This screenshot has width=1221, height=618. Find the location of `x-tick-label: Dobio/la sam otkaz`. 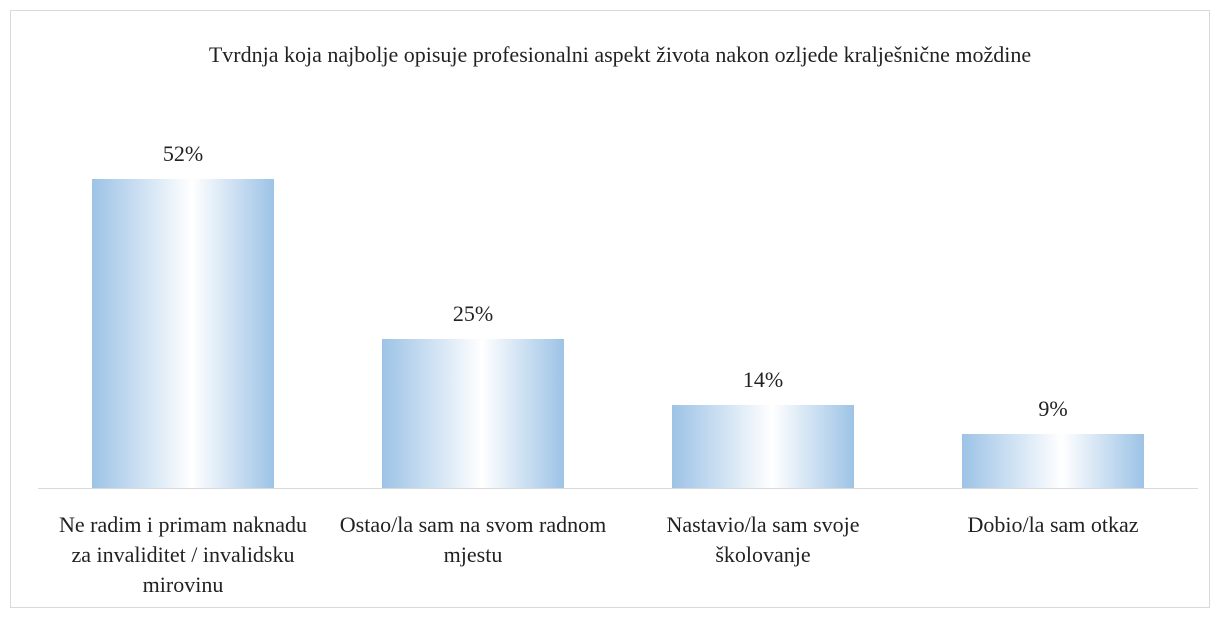

x-tick-label: Dobio/la sam otkaz is located at coordinates (1053, 524).